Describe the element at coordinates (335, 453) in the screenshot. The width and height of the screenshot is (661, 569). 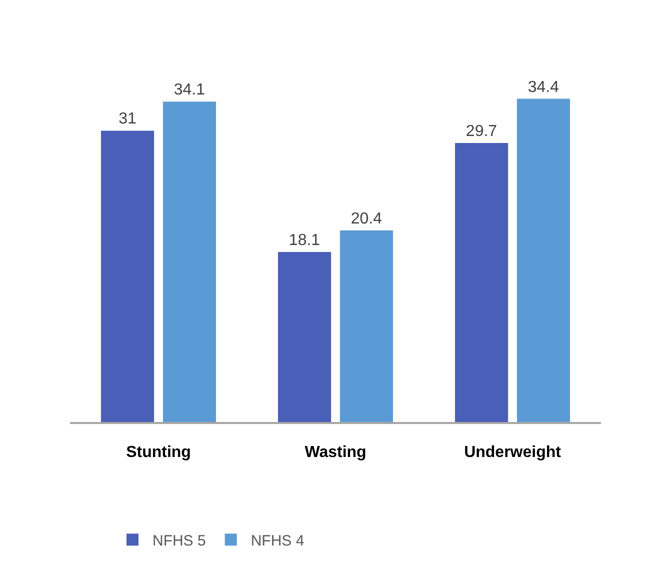
I see `x-tick-label: Wasting` at that location.